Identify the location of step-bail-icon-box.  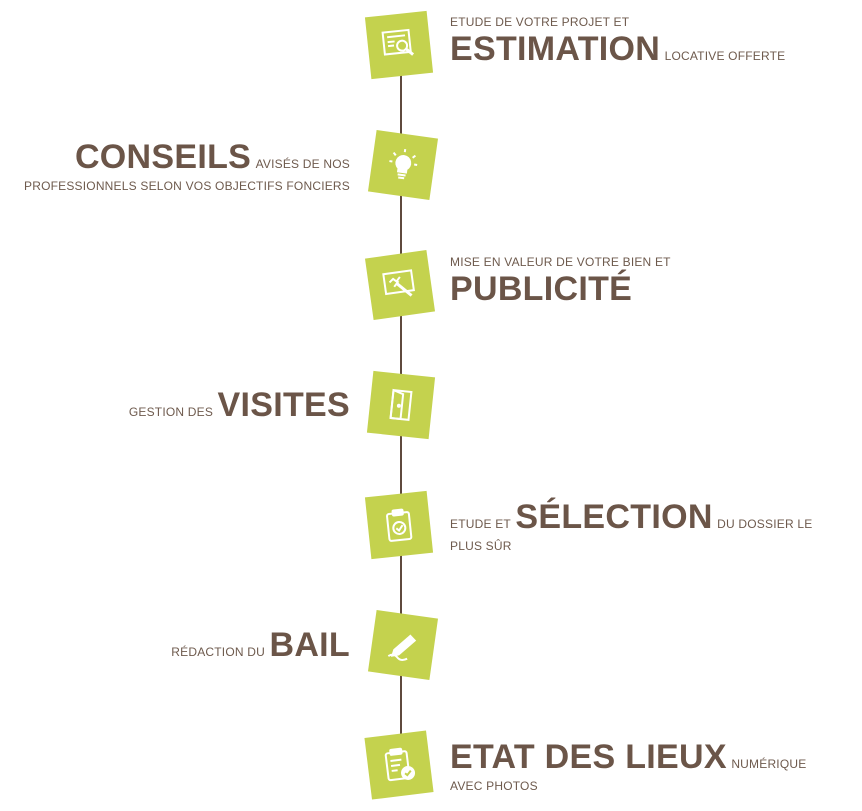
(403, 645).